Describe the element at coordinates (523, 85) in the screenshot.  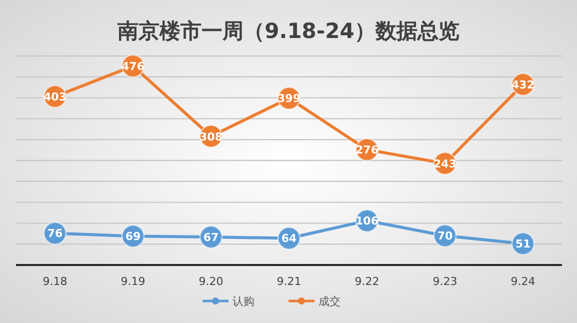
I see `data-label: 432` at that location.